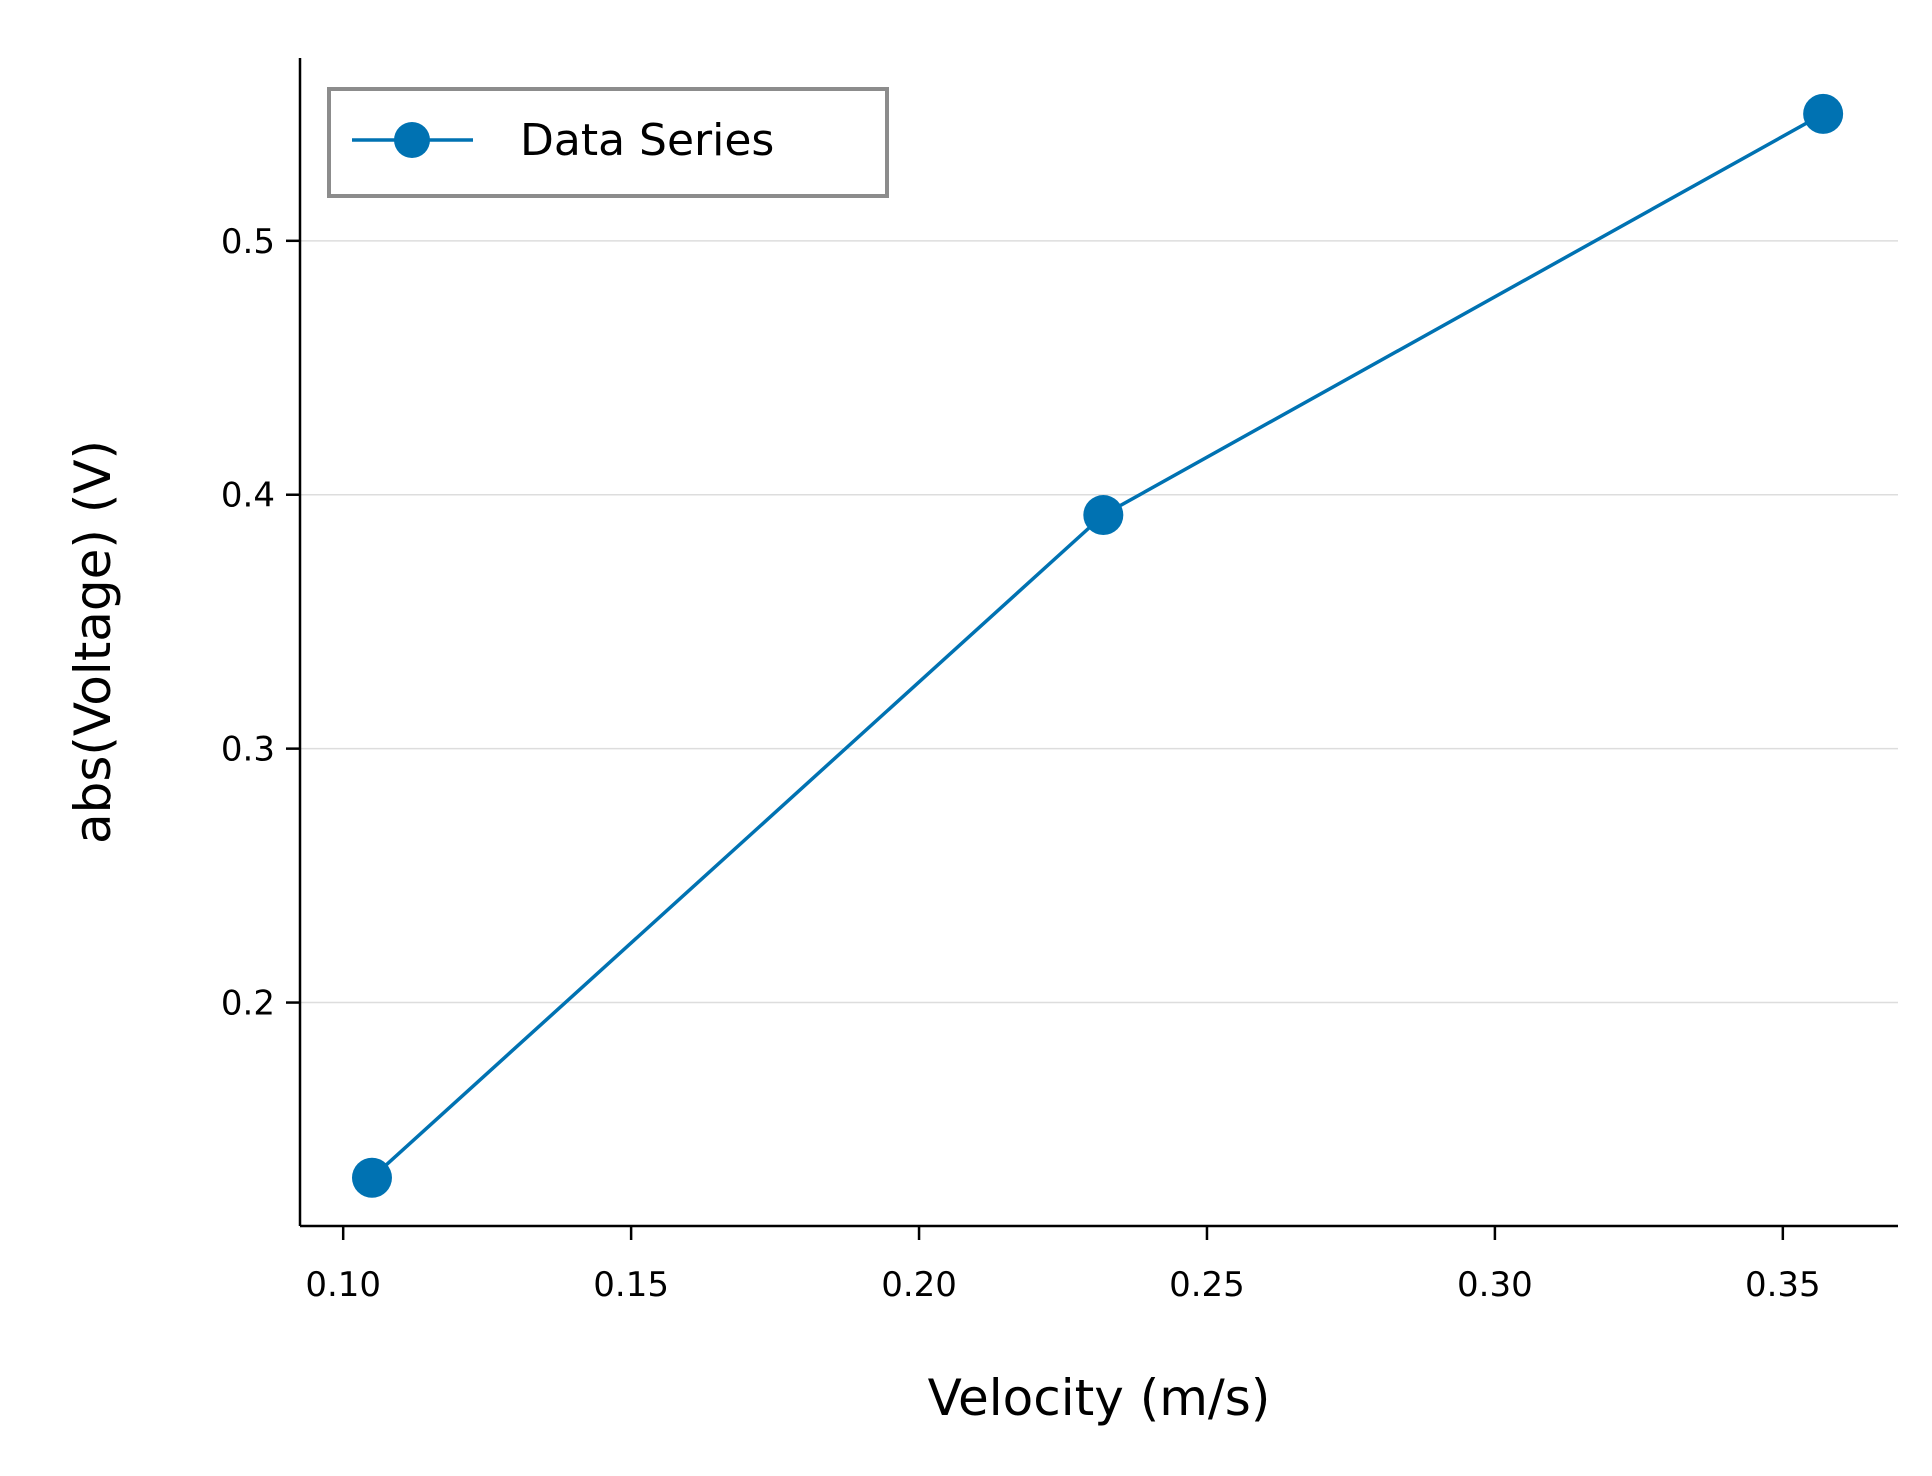  Describe the element at coordinates (1099, 1398) in the screenshot. I see `x-axis-title: Velocity (m/s)` at that location.